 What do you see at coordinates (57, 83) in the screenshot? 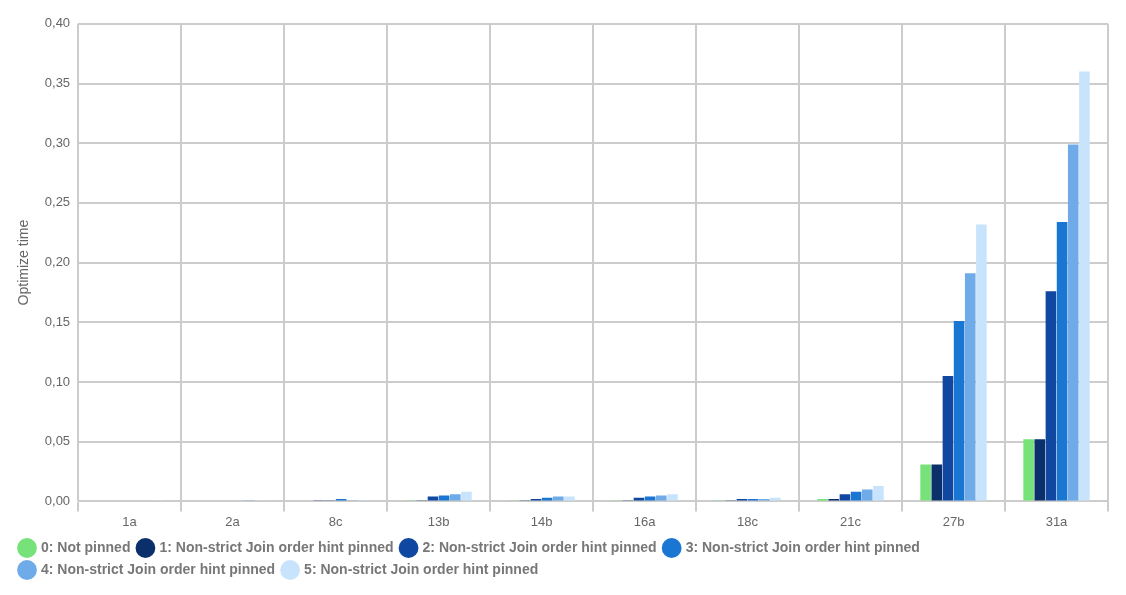
I see `y-tick-label: 0,35` at bounding box center [57, 83].